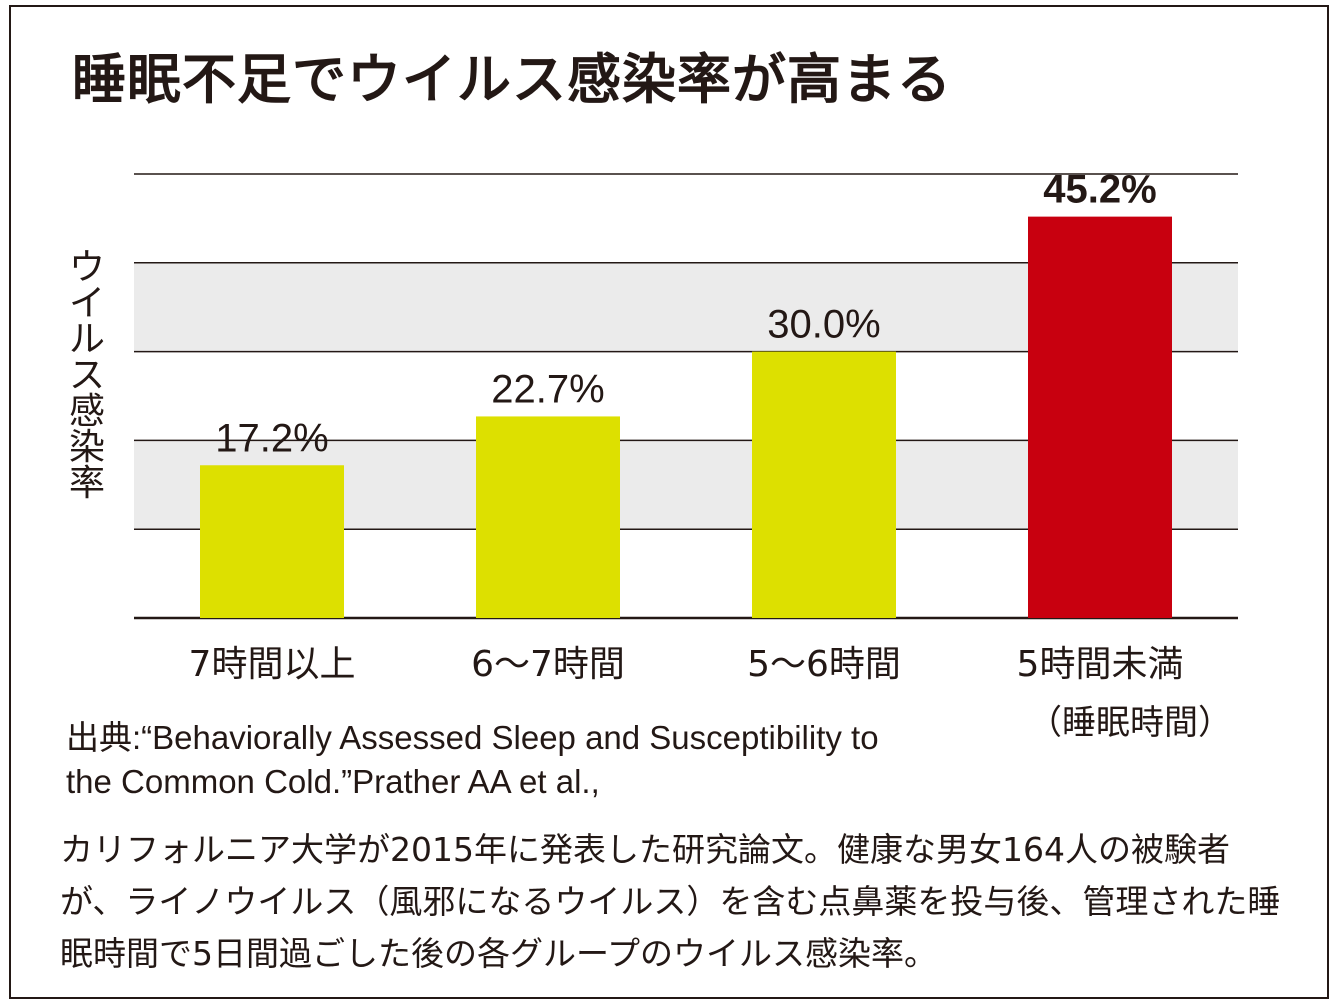 The width and height of the screenshot is (1340, 1005). I want to click on y-axis-label-char: ス, so click(86, 375).